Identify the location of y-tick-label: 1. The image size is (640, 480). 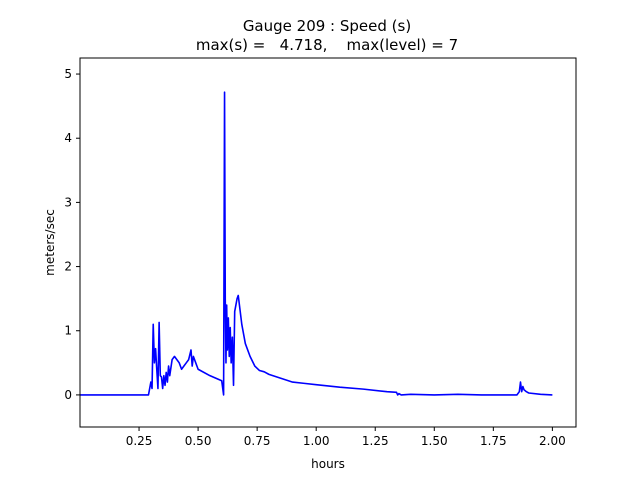
(68, 331).